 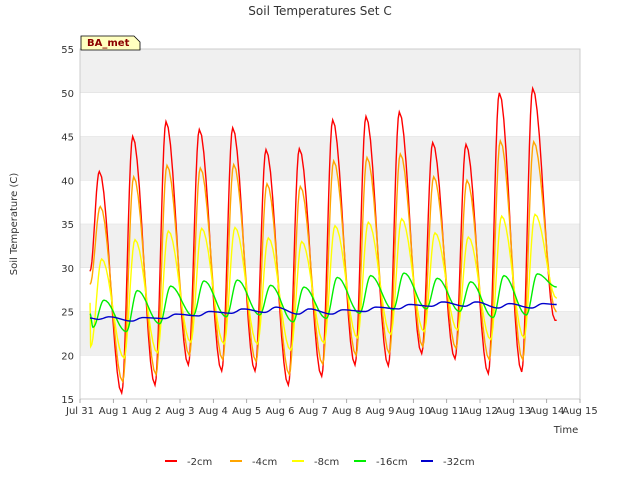 What do you see at coordinates (179, 411) in the screenshot?
I see `x-tick-label: Aug 3` at bounding box center [179, 411].